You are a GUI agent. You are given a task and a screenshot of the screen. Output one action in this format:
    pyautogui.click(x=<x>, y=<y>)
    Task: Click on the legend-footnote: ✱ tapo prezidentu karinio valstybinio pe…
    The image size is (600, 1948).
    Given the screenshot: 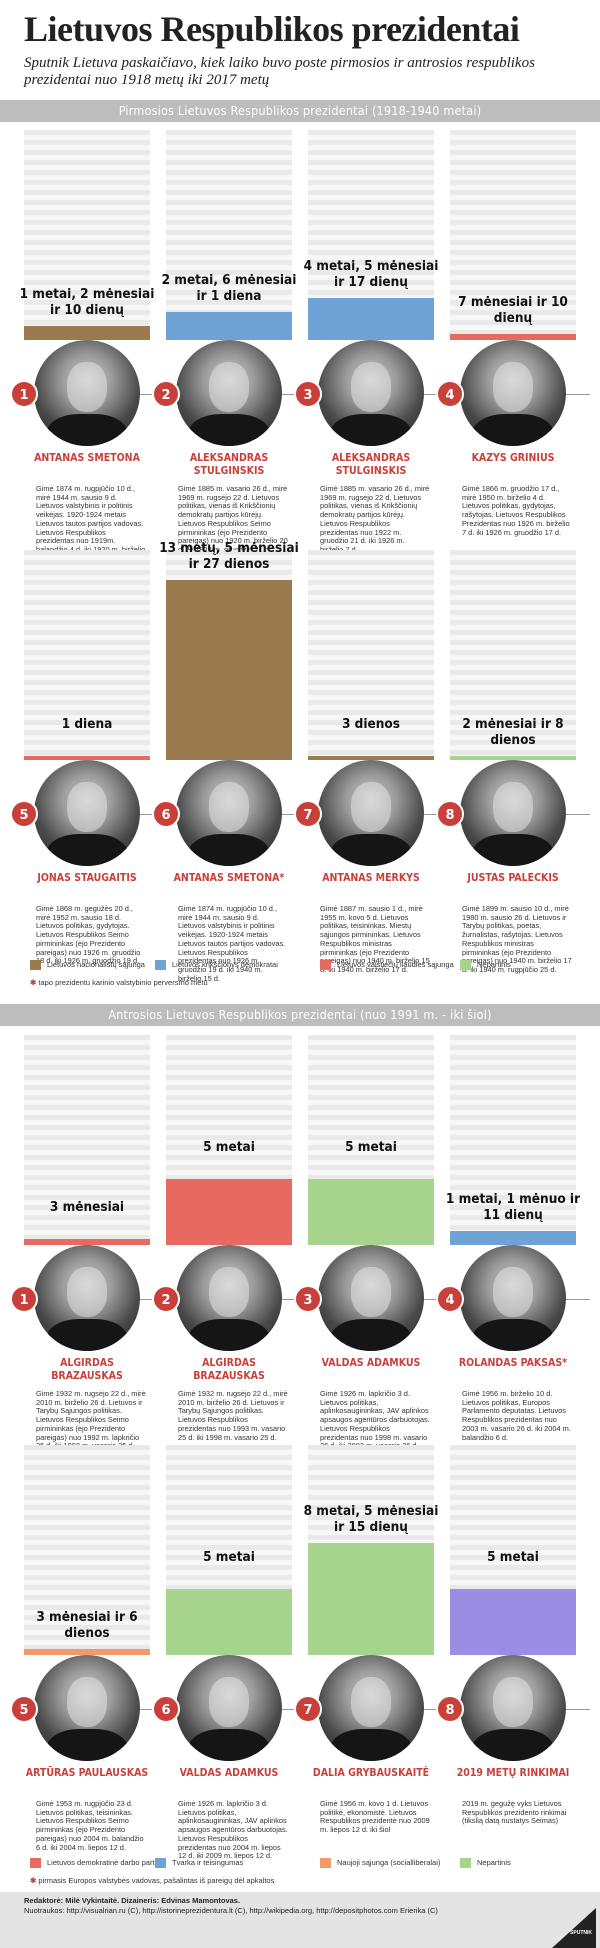 What is the action you would take?
    pyautogui.click(x=119, y=982)
    